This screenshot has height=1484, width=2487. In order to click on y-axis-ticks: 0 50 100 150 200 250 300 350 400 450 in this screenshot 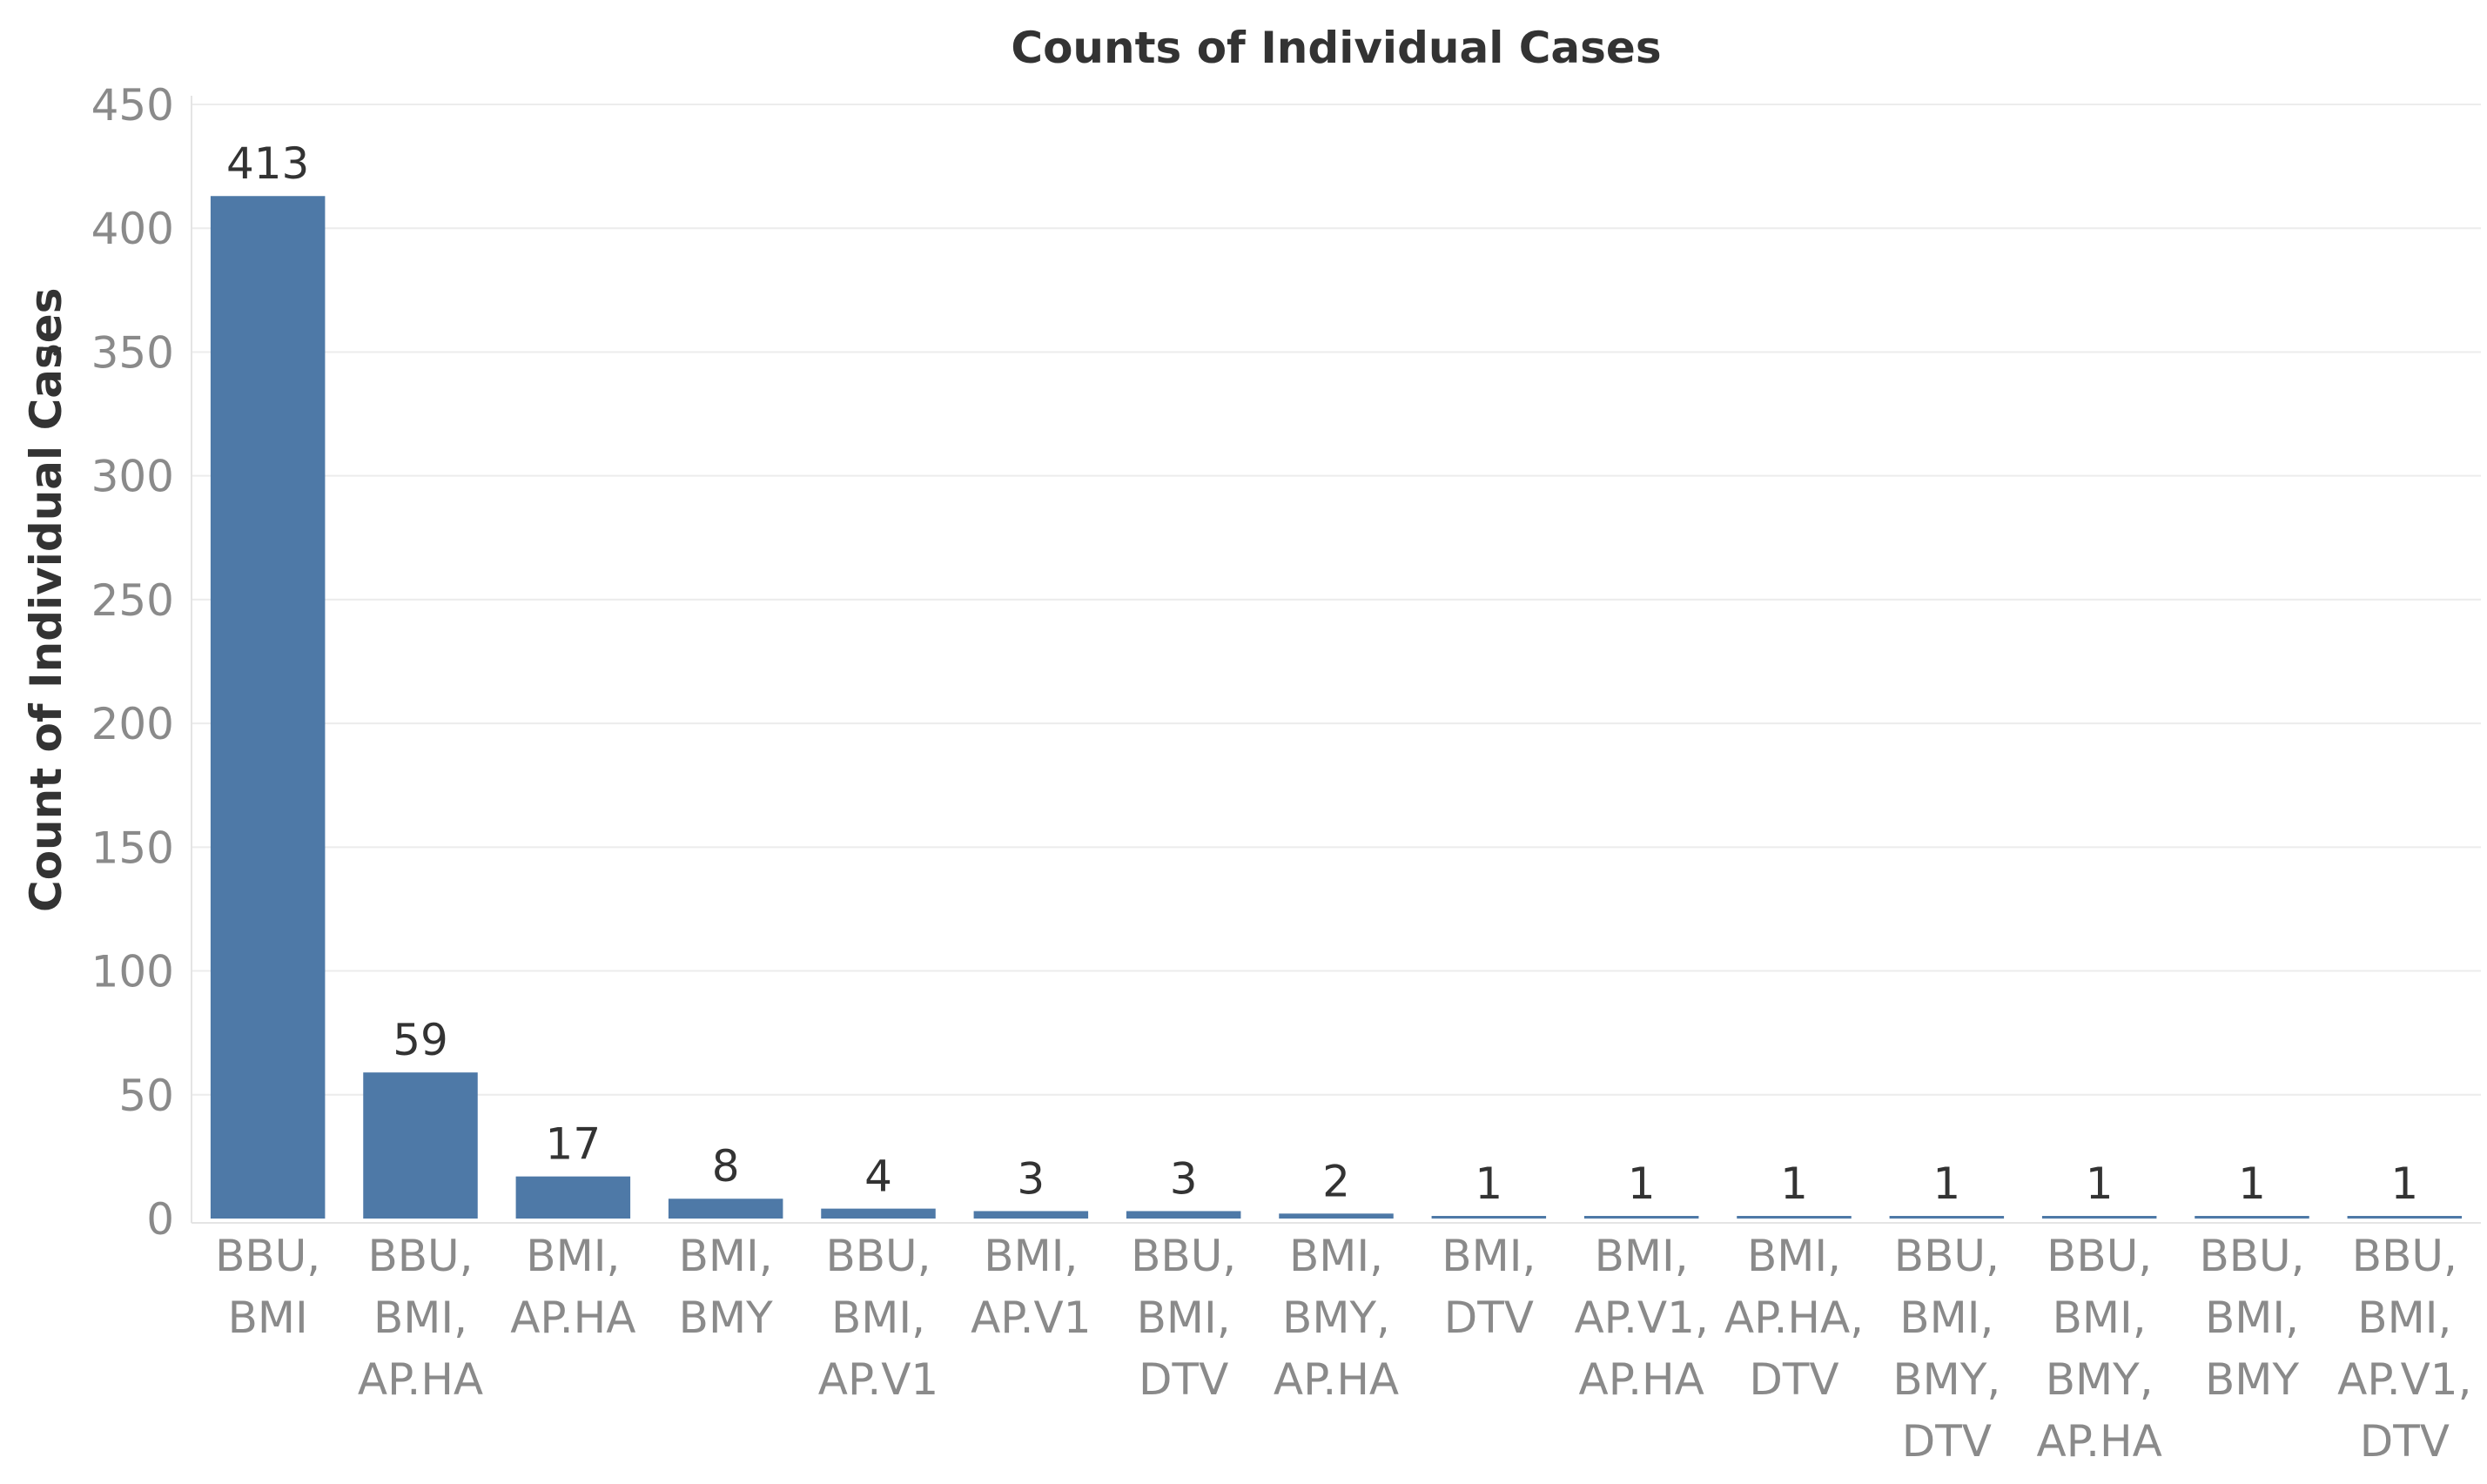, I will do `click(132, 662)`.